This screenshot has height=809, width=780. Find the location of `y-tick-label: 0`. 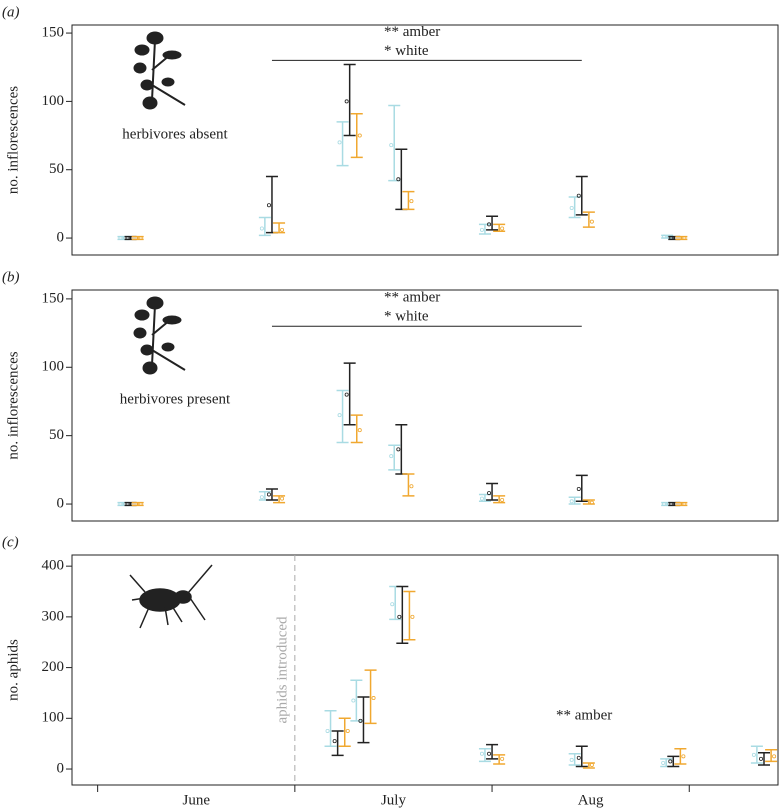

y-tick-label: 0 is located at coordinates (61, 503).